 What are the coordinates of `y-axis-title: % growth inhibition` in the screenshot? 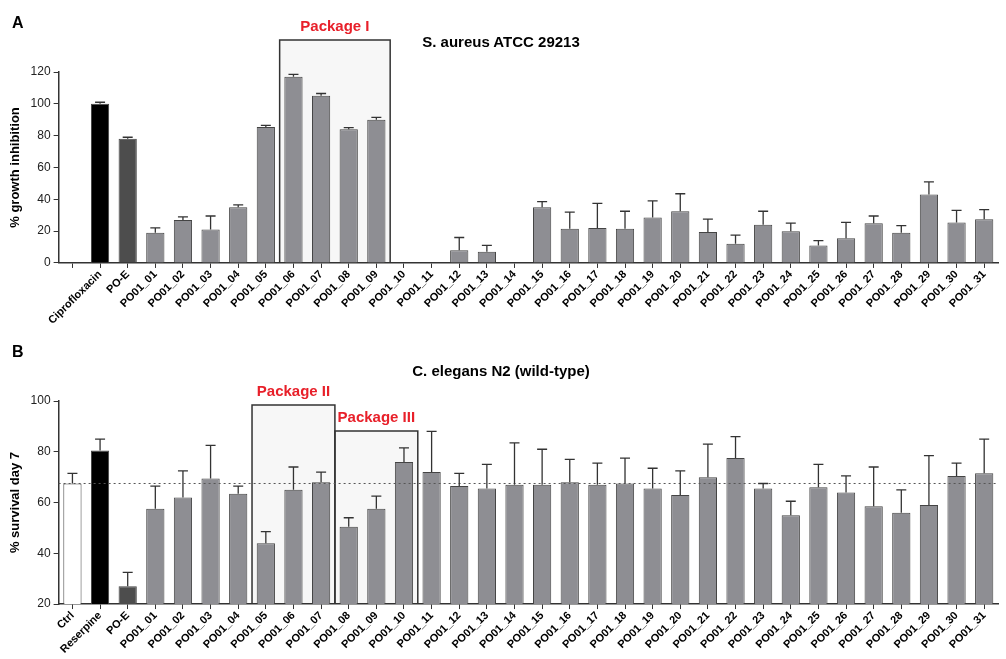 It's located at (15, 167).